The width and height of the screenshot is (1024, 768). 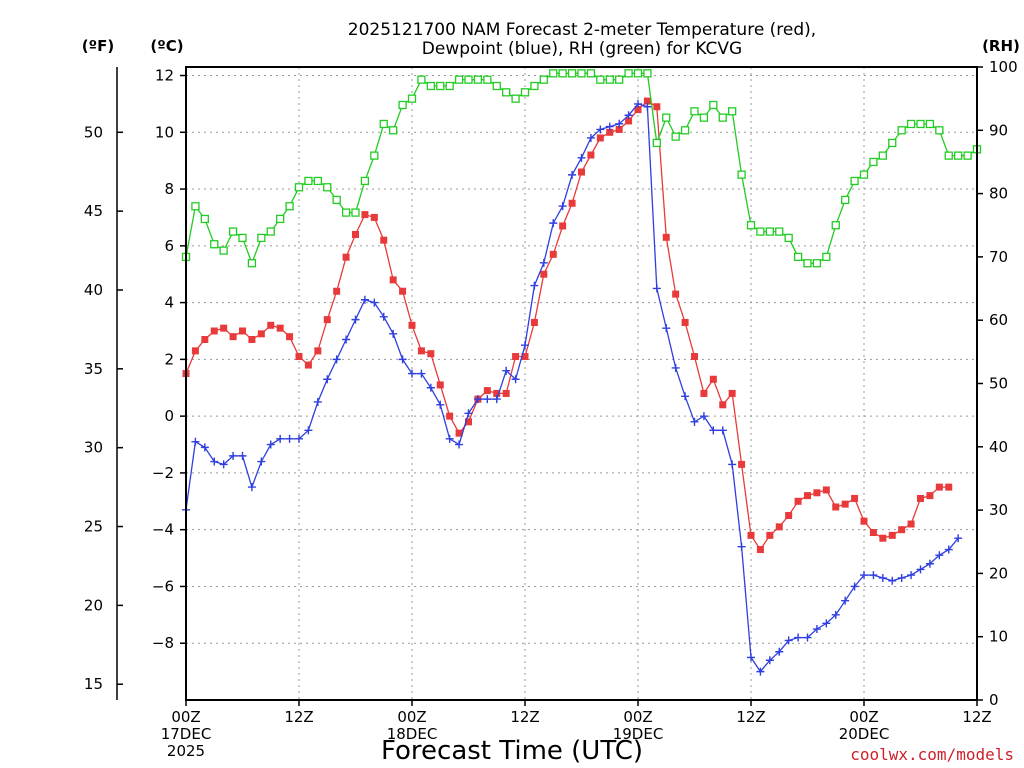 What do you see at coordinates (1001, 46) in the screenshot?
I see `rh-unit-label: (RH)` at bounding box center [1001, 46].